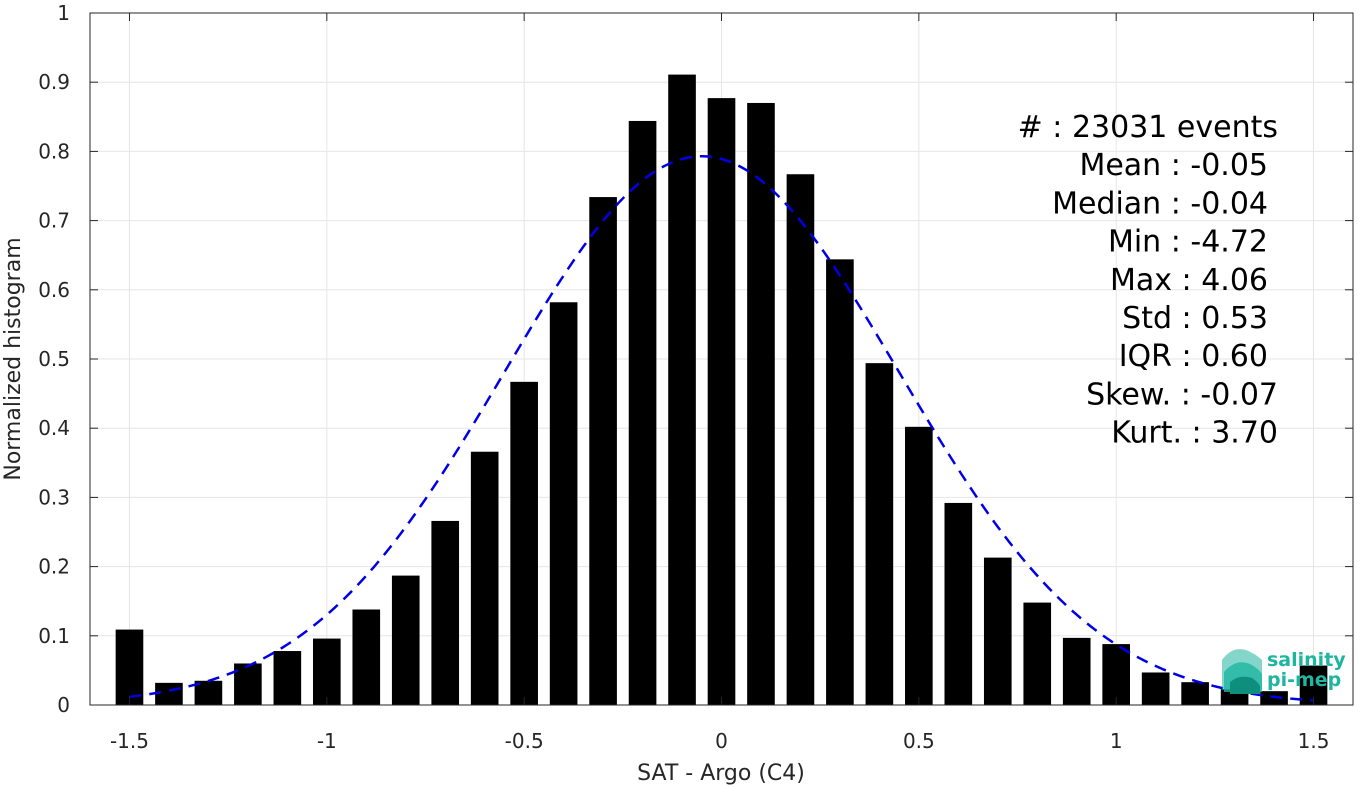 This screenshot has width=1367, height=787. I want to click on salinity-pi-mep-logo: salinity pi-mep, so click(1284, 671).